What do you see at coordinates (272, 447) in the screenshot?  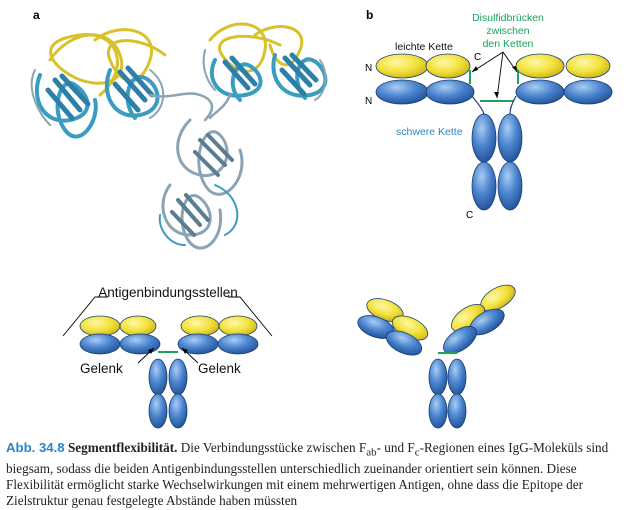 I see `caption-text: Die Verbindungsstücke zwischen F` at bounding box center [272, 447].